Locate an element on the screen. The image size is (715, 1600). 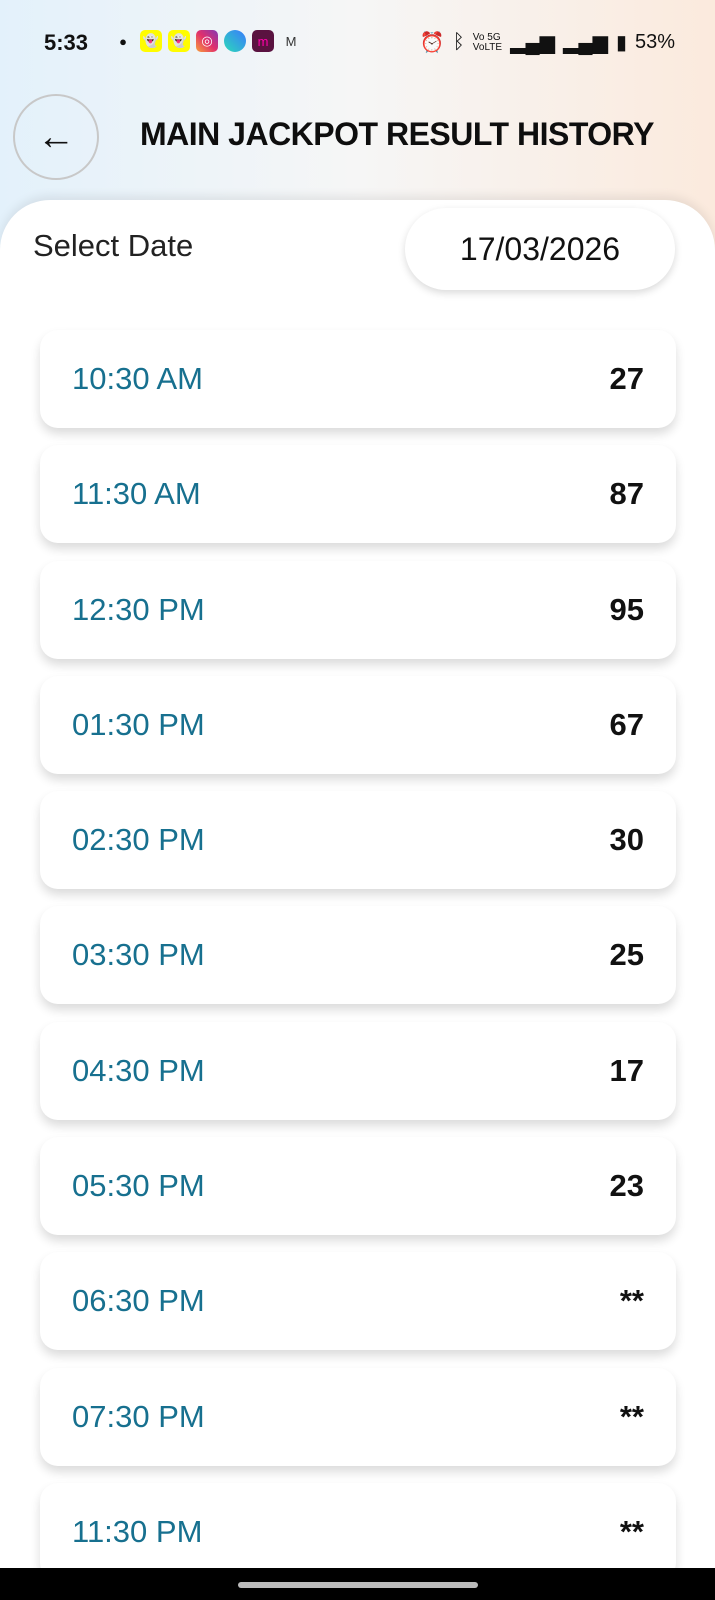
instagram-icon: ◎ is located at coordinates (207, 41).